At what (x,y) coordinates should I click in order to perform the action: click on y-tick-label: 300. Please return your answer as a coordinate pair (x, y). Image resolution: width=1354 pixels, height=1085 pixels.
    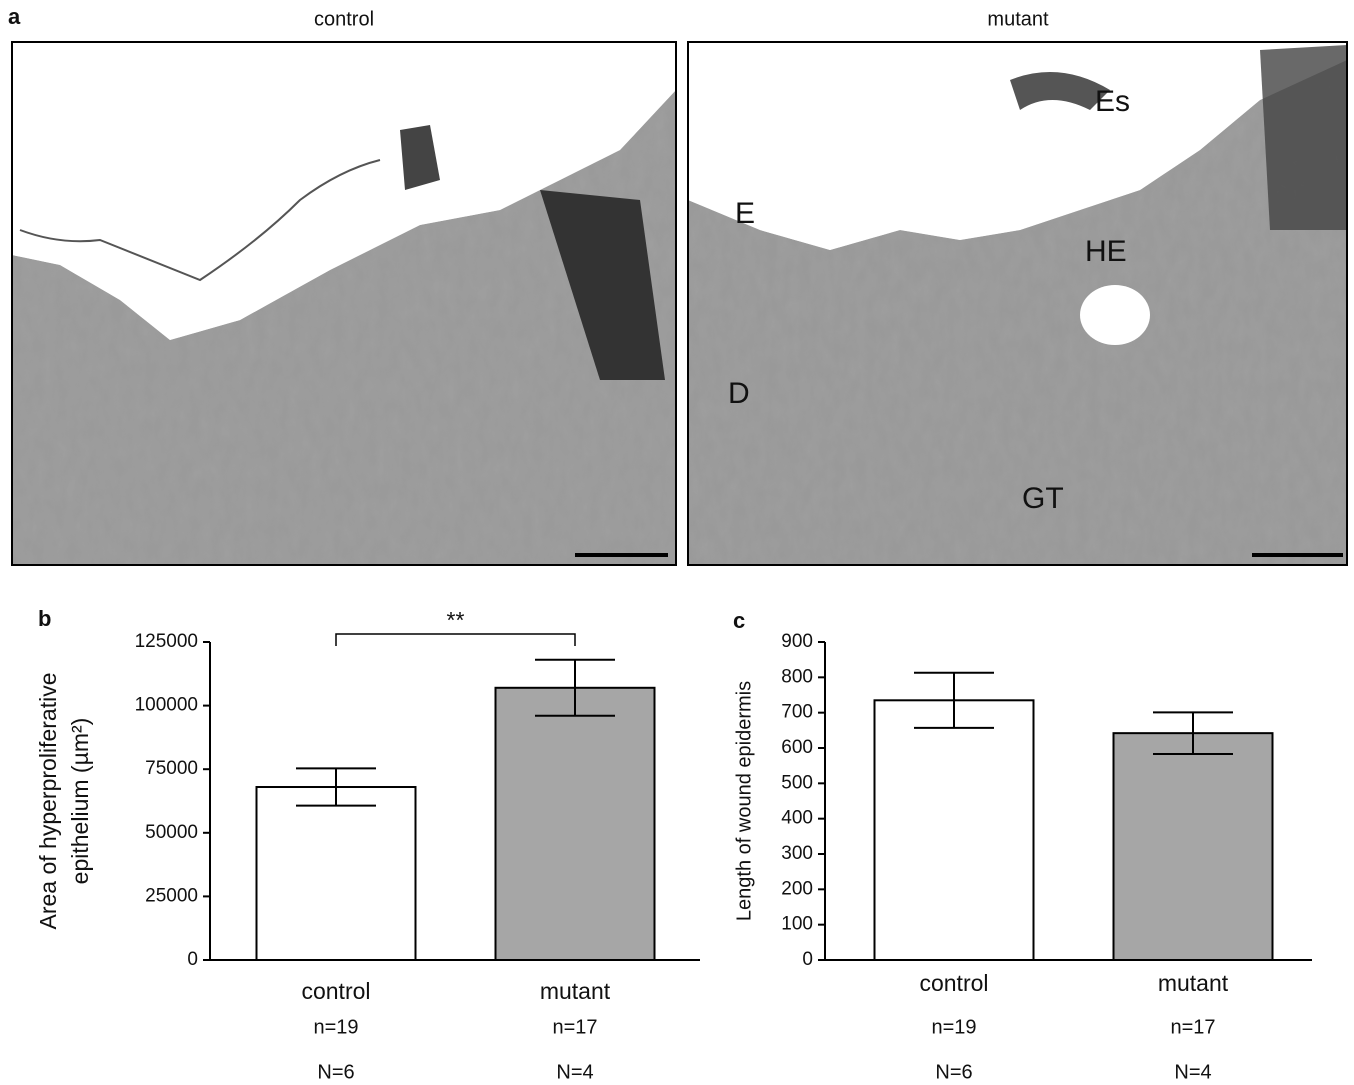
    Looking at the image, I should click on (797, 853).